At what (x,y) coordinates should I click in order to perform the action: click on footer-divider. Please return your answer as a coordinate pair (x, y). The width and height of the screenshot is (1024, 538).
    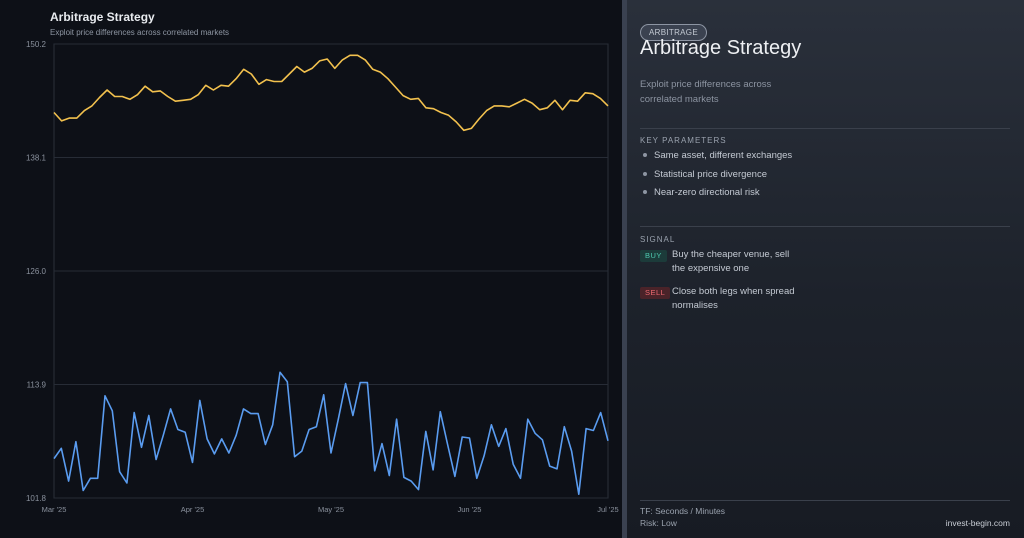
    Looking at the image, I should click on (825, 500).